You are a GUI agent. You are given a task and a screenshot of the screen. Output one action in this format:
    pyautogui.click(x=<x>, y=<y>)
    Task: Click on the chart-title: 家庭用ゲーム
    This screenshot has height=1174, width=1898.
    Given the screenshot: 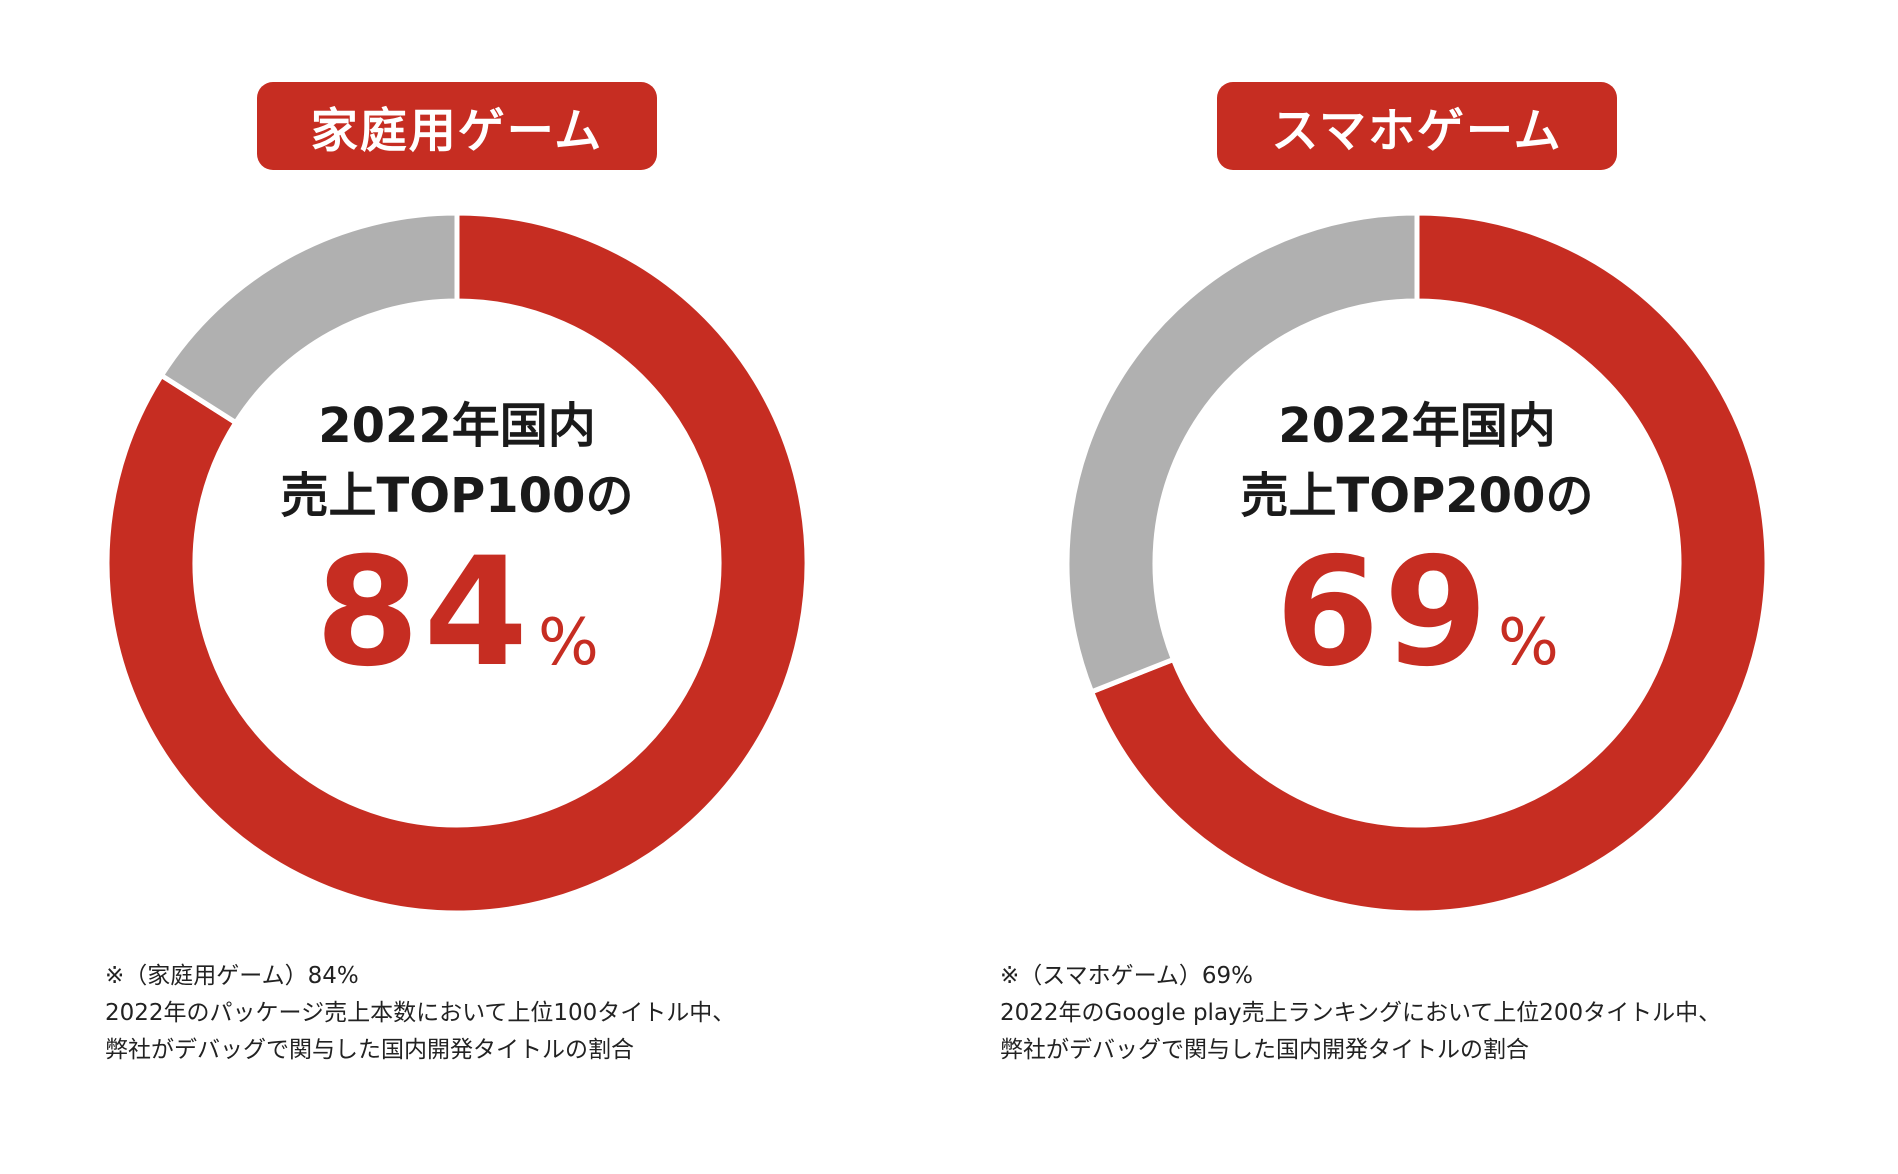 What is the action you would take?
    pyautogui.click(x=457, y=131)
    